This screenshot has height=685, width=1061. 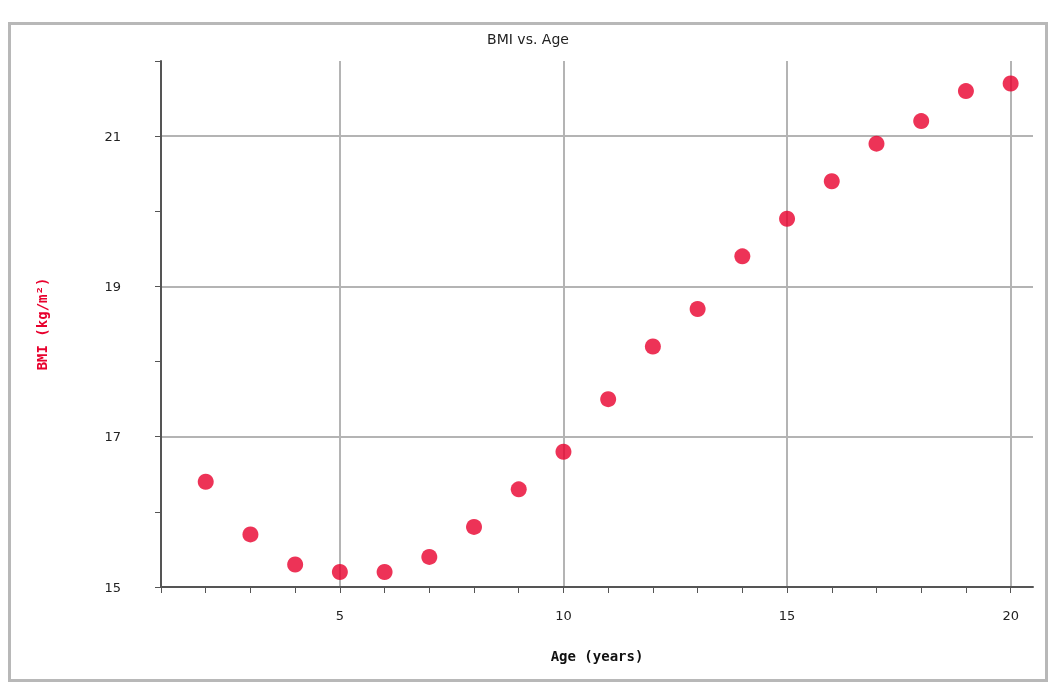 I want to click on y-tick-label: 17, so click(x=112, y=437).